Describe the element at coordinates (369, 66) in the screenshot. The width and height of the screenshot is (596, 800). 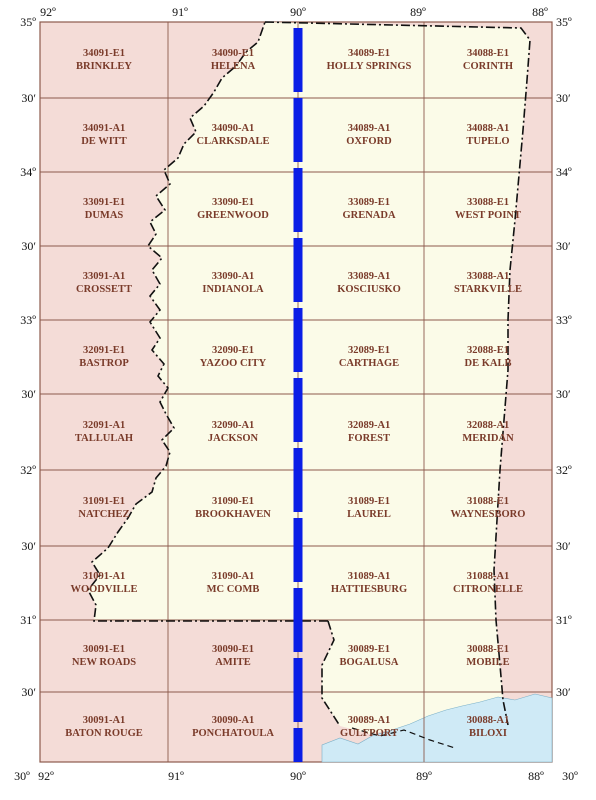
I see `quadrangle-name: HOLLY SPRINGS` at that location.